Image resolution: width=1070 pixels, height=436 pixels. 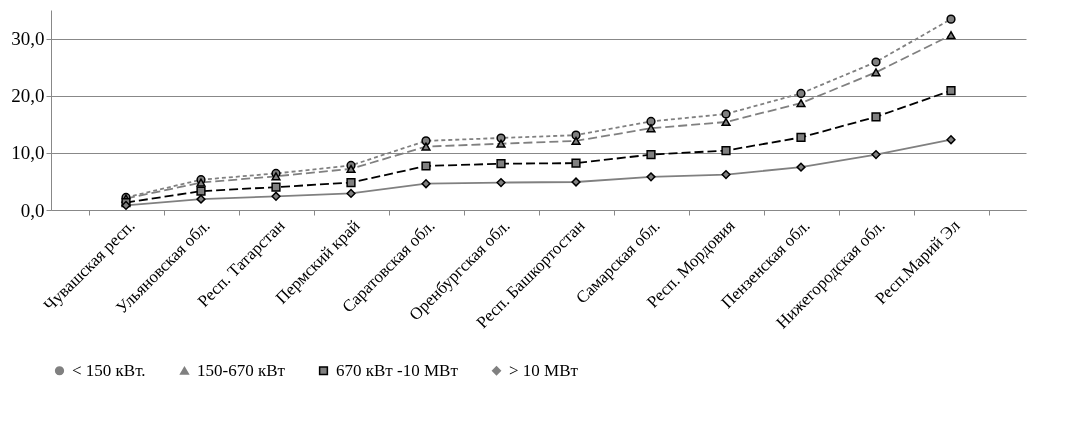 What do you see at coordinates (109, 370) in the screenshot?
I see `legend-label: < 150 кВт.` at bounding box center [109, 370].